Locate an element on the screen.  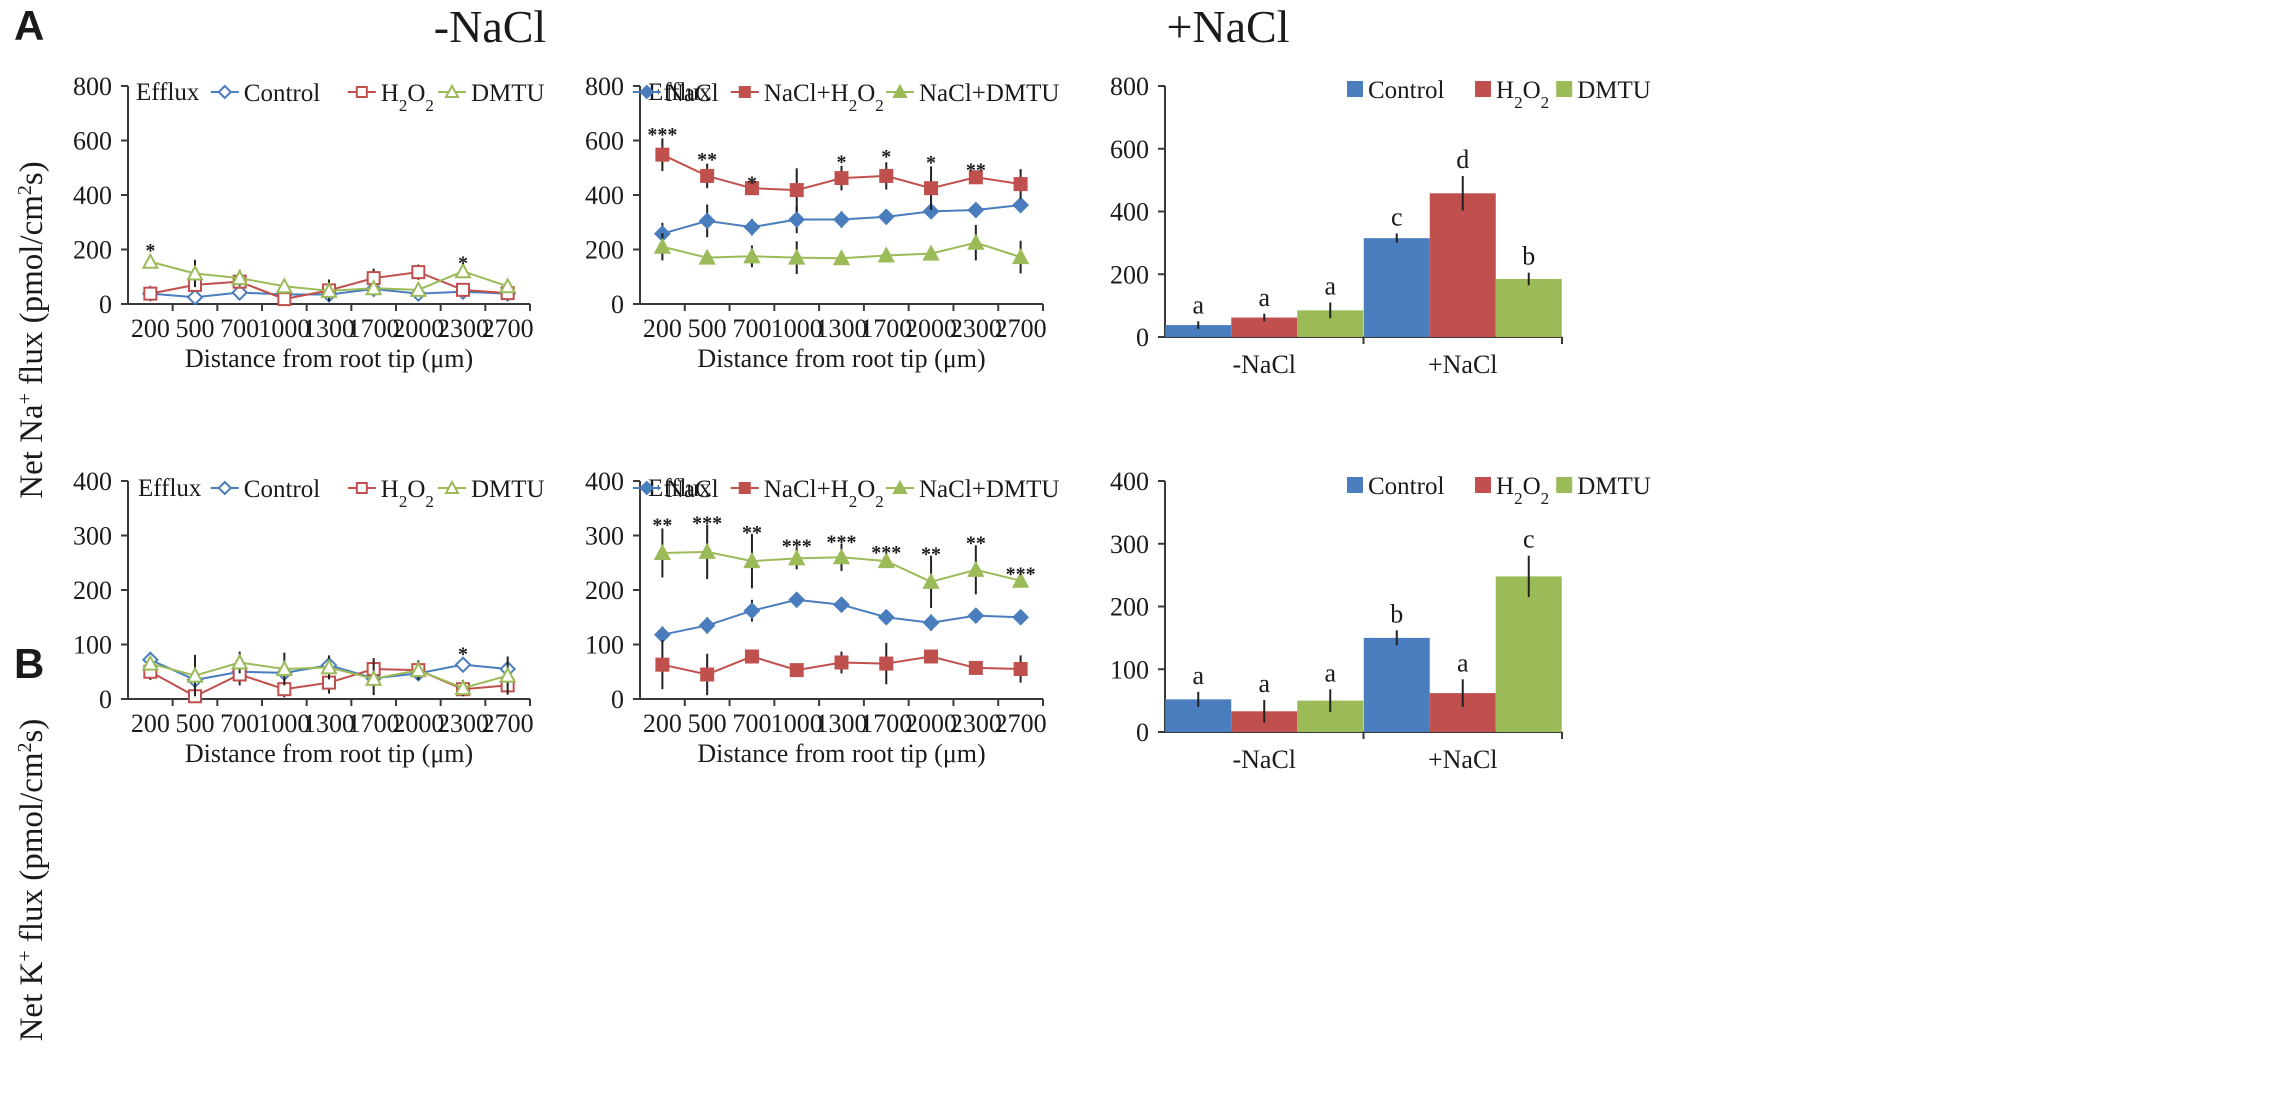
legend-label: Control is located at coordinates (1406, 486).